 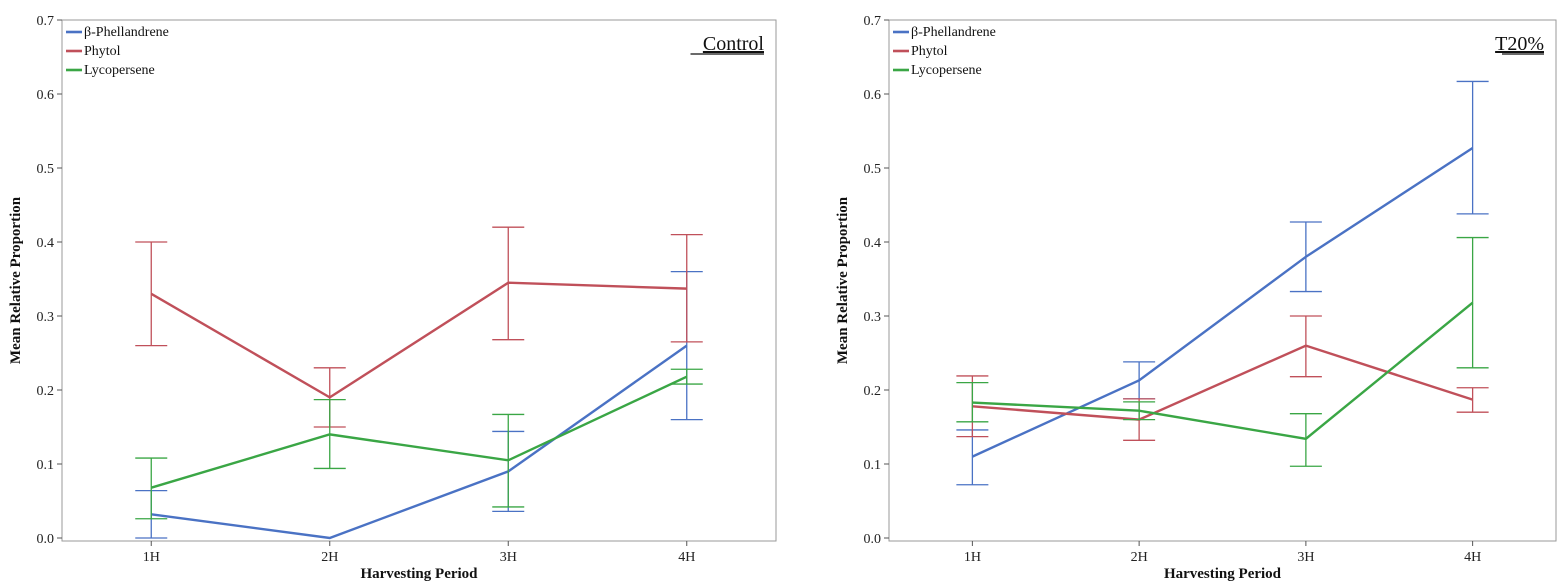 What do you see at coordinates (734, 44) in the screenshot?
I see `panel-label: Control` at bounding box center [734, 44].